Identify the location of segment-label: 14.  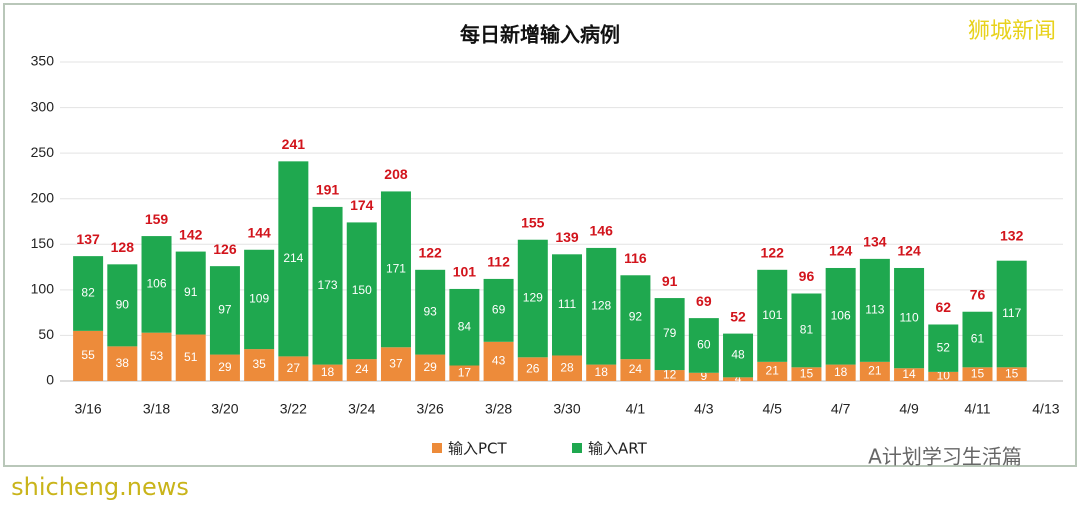
(909, 374).